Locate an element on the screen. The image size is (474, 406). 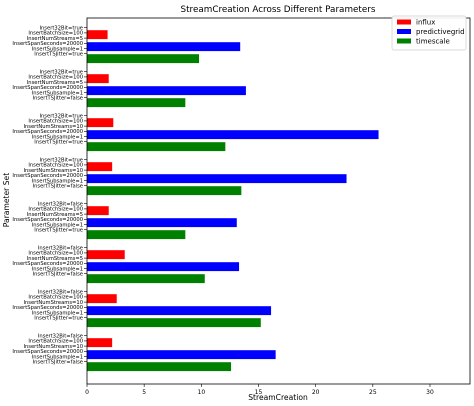
y-axis-label: Parameter Set is located at coordinates (6, 200).